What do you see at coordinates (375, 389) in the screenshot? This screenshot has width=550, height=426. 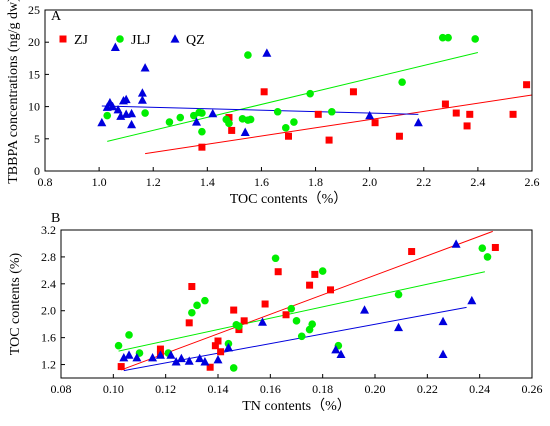 I see `panel-b-x-tick-label-6: 0.20` at bounding box center [375, 389].